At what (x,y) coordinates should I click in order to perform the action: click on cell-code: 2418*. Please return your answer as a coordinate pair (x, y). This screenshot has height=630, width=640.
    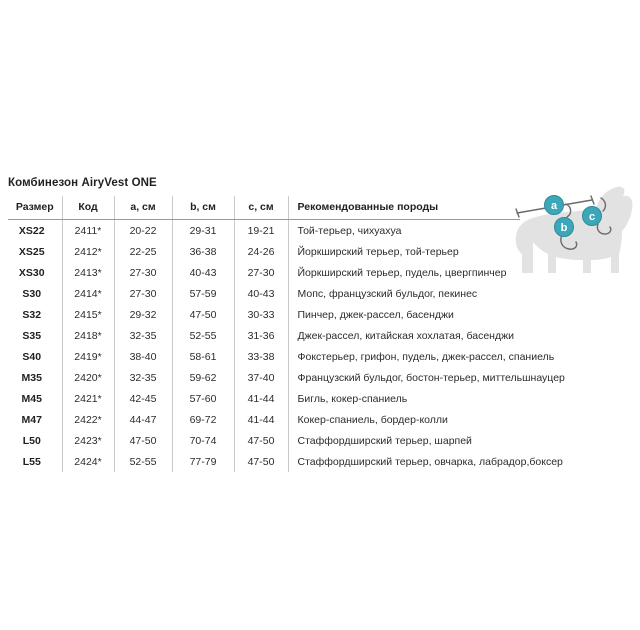
    Looking at the image, I should click on (87, 335).